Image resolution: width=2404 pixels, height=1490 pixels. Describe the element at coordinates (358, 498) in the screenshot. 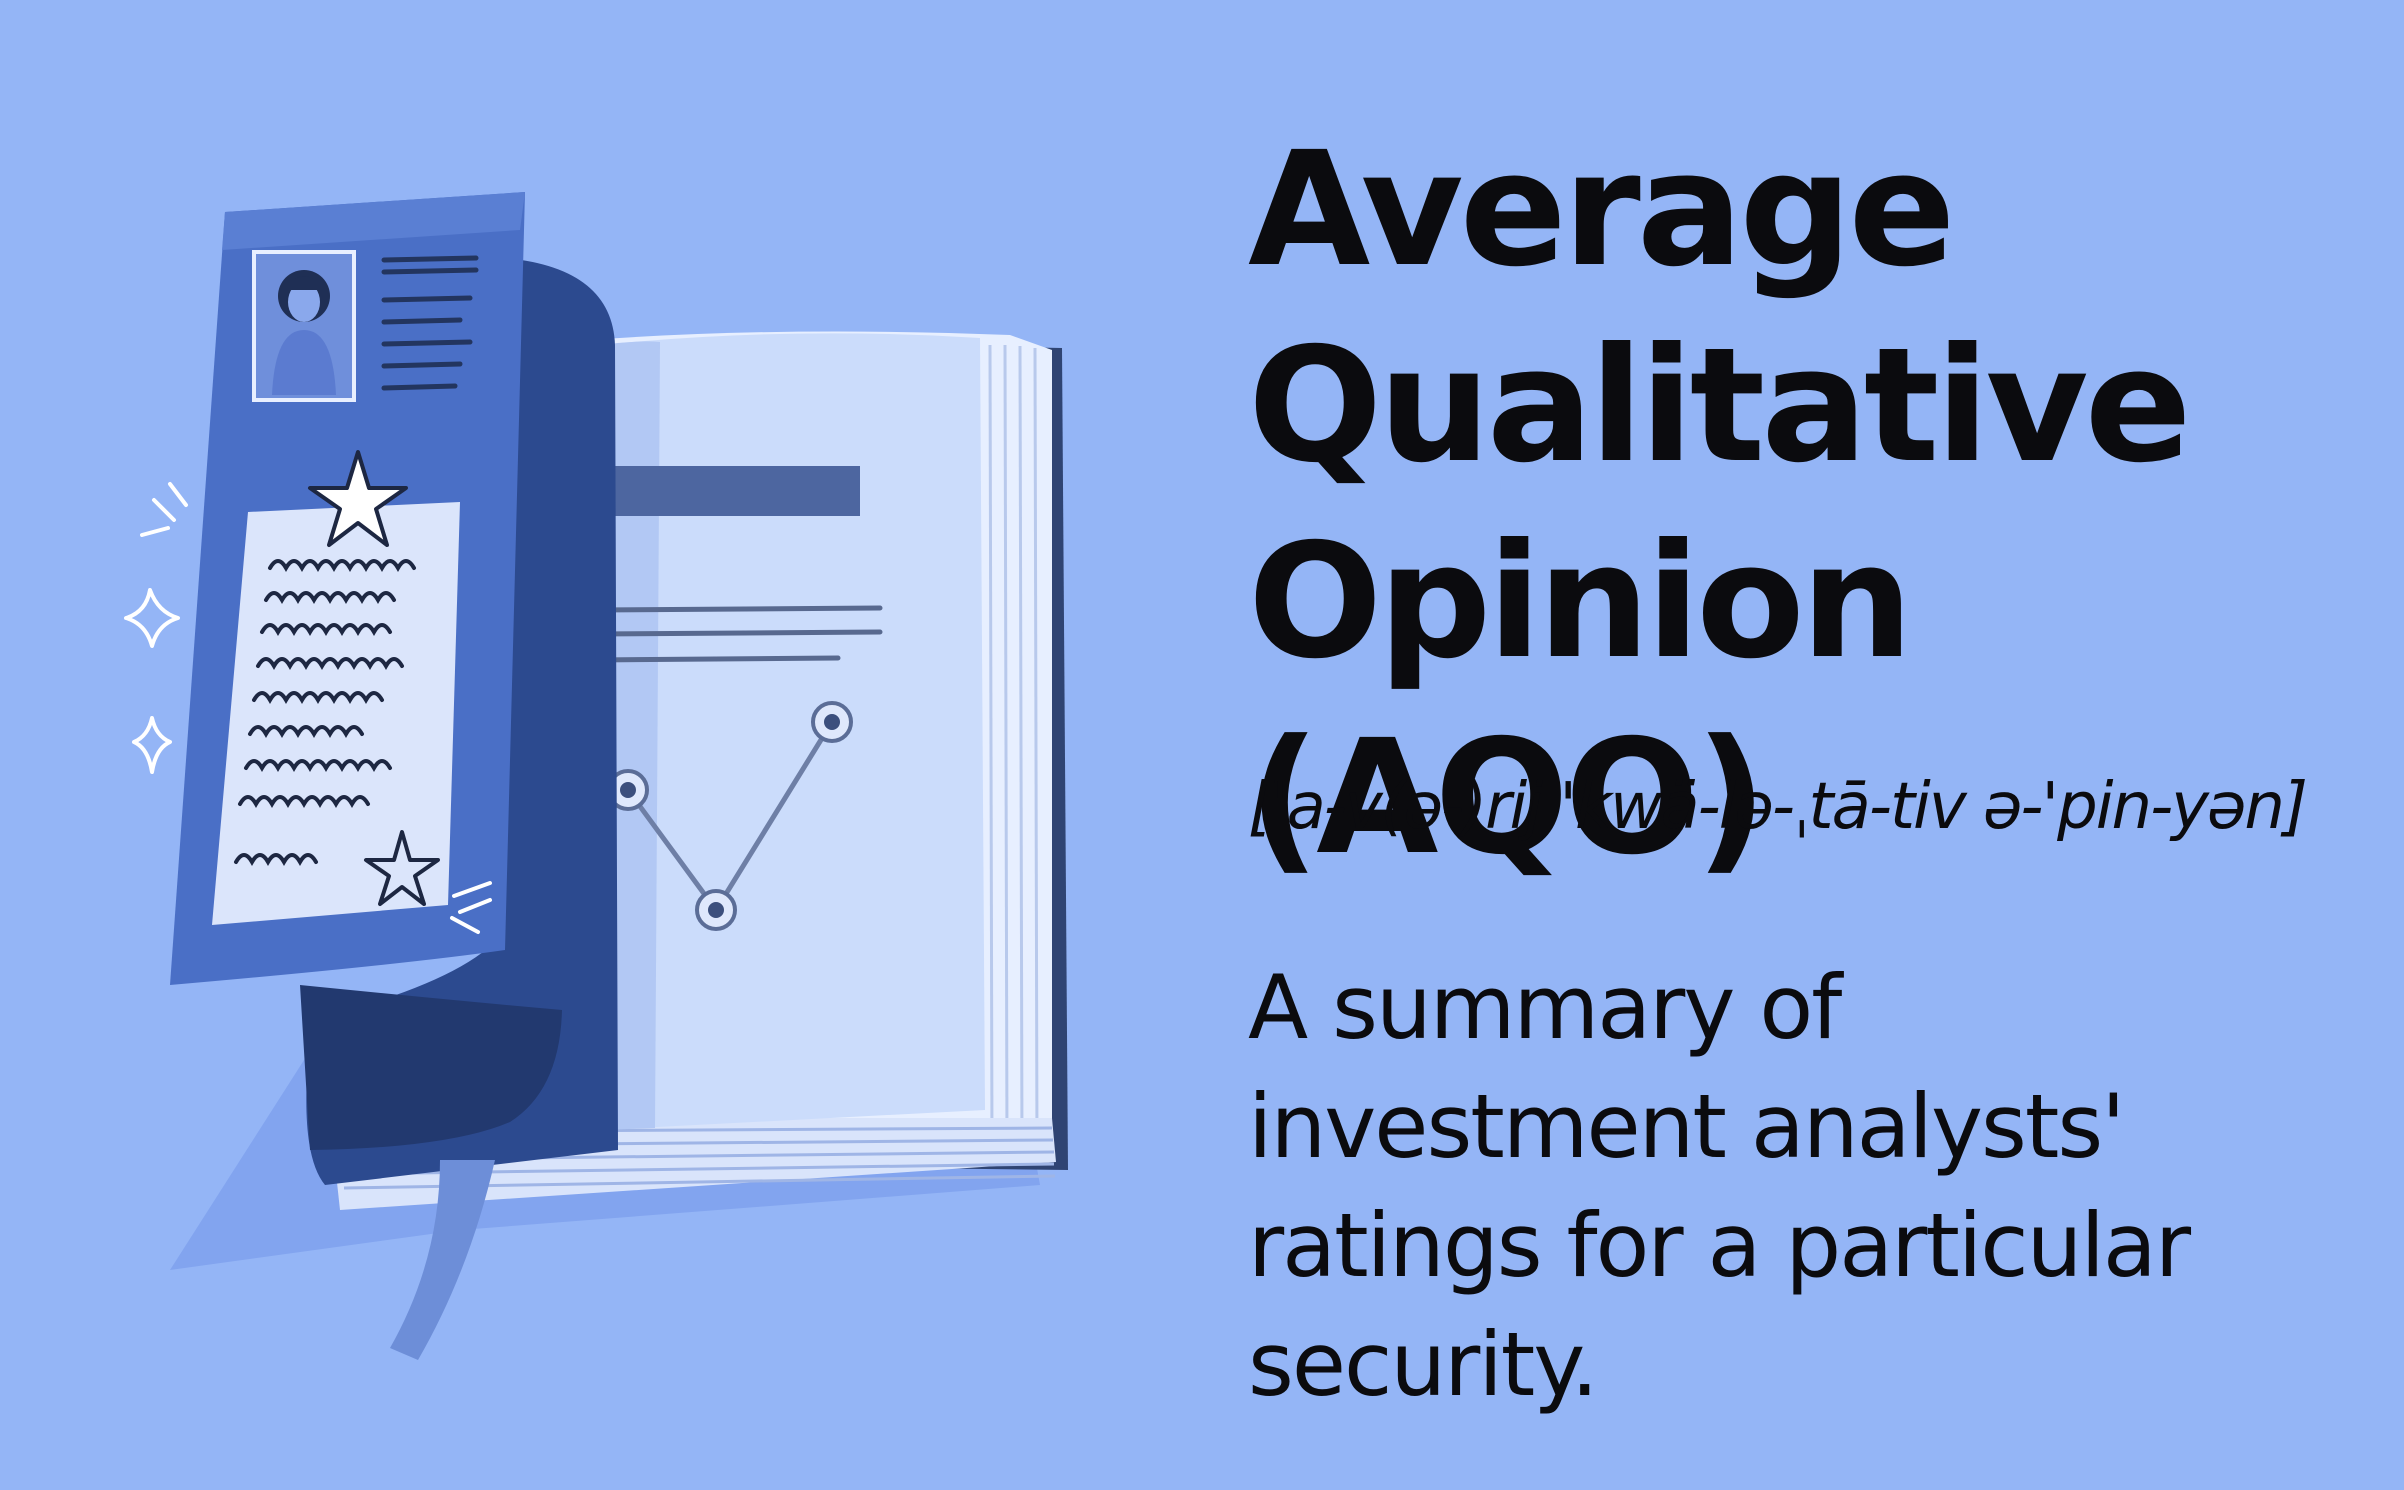

I see `star-icon` at that location.